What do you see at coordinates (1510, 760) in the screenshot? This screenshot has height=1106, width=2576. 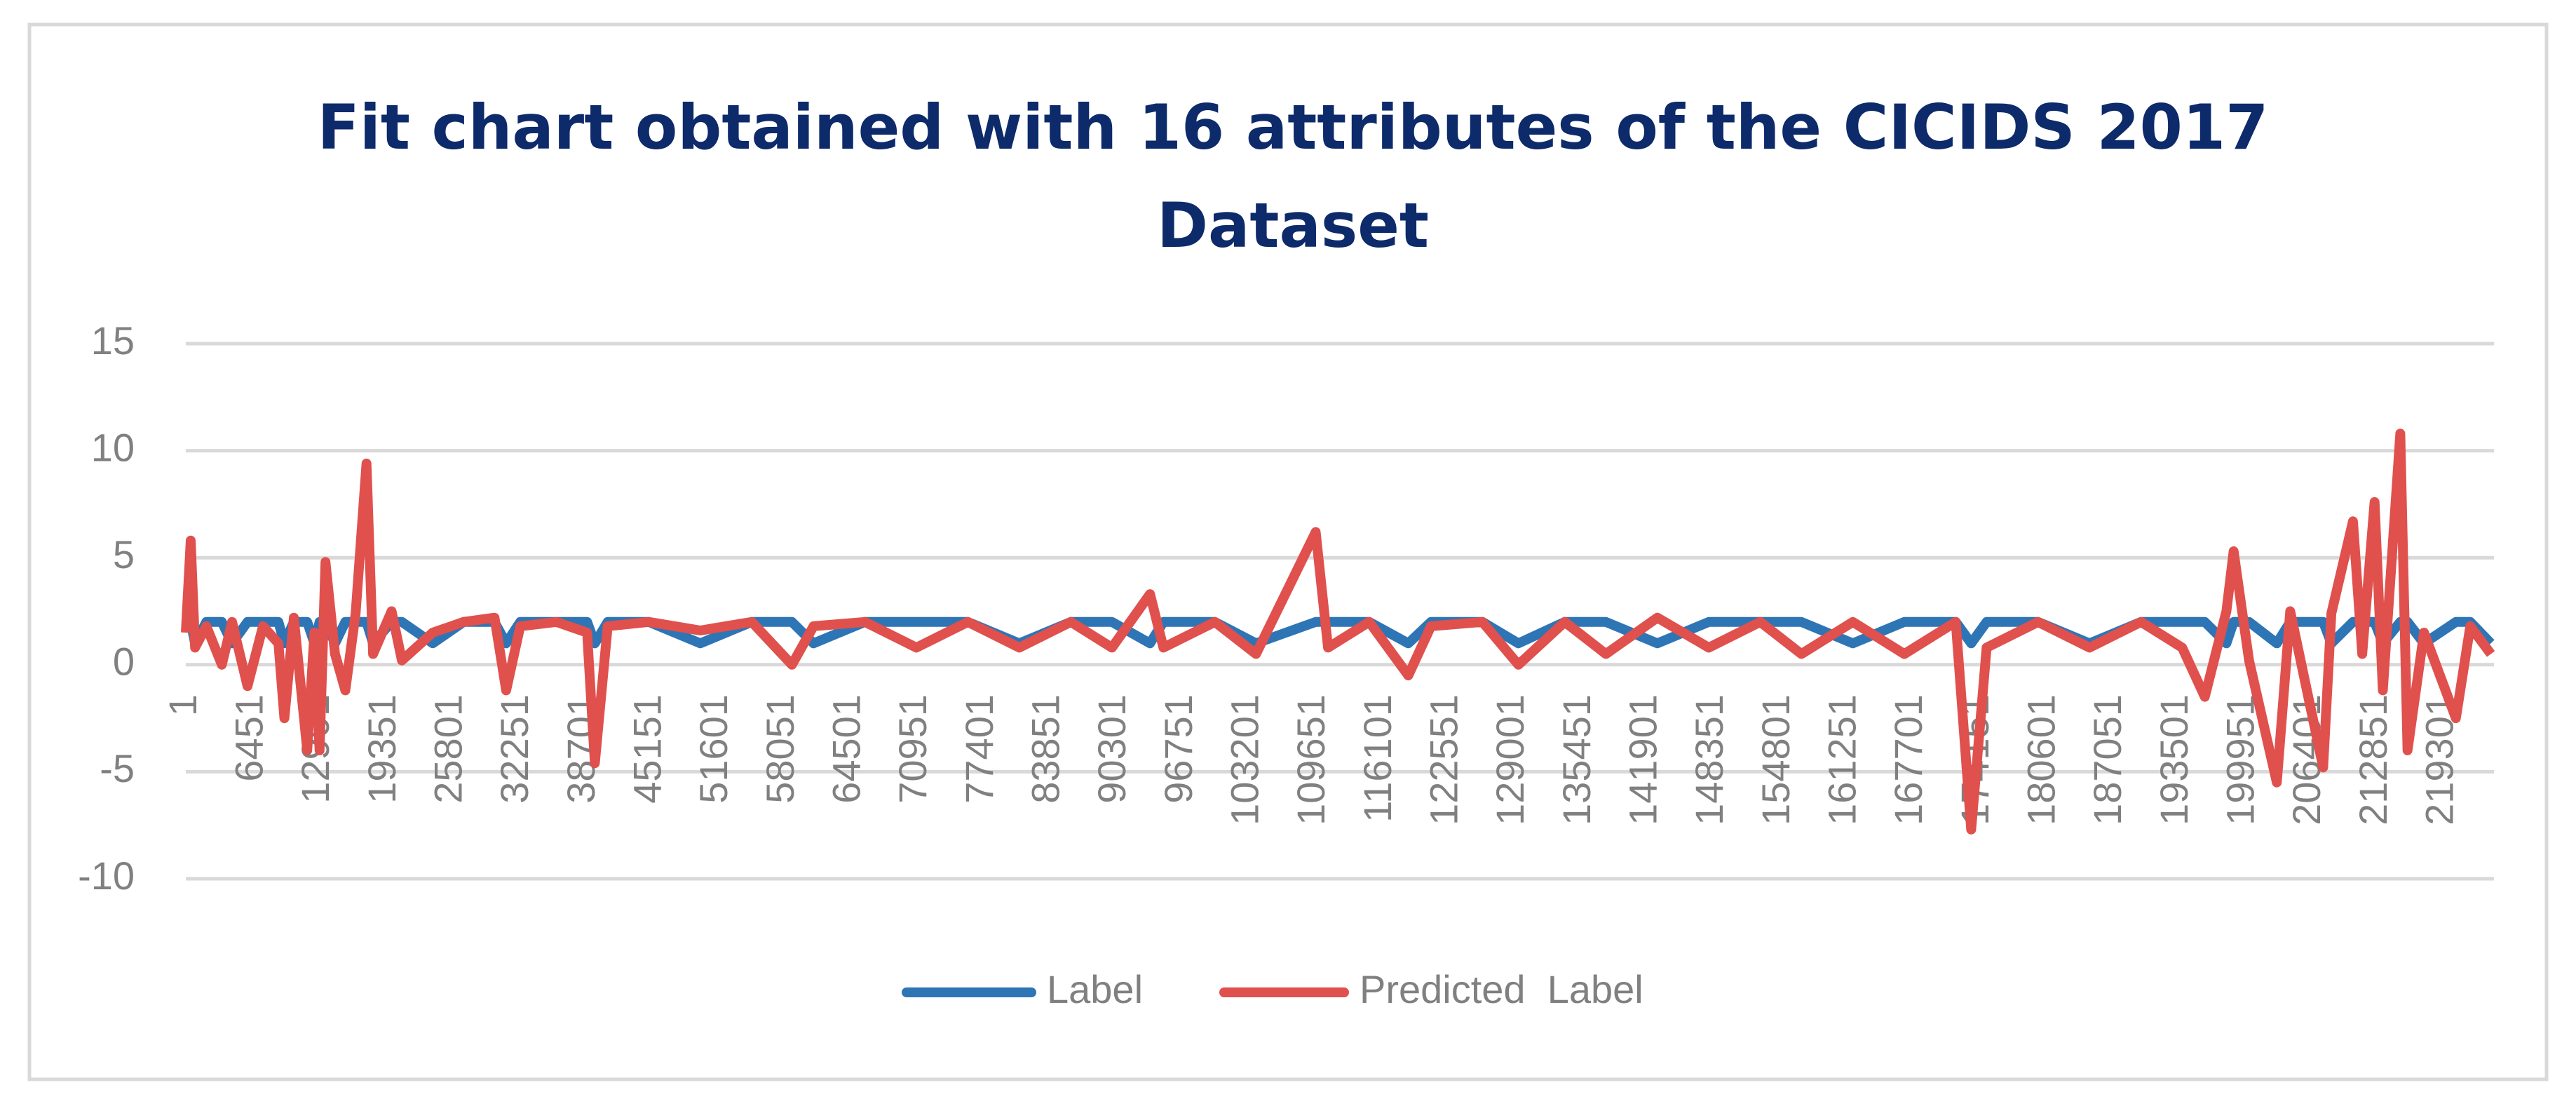 I see `x-tick-label: 129001` at bounding box center [1510, 760].